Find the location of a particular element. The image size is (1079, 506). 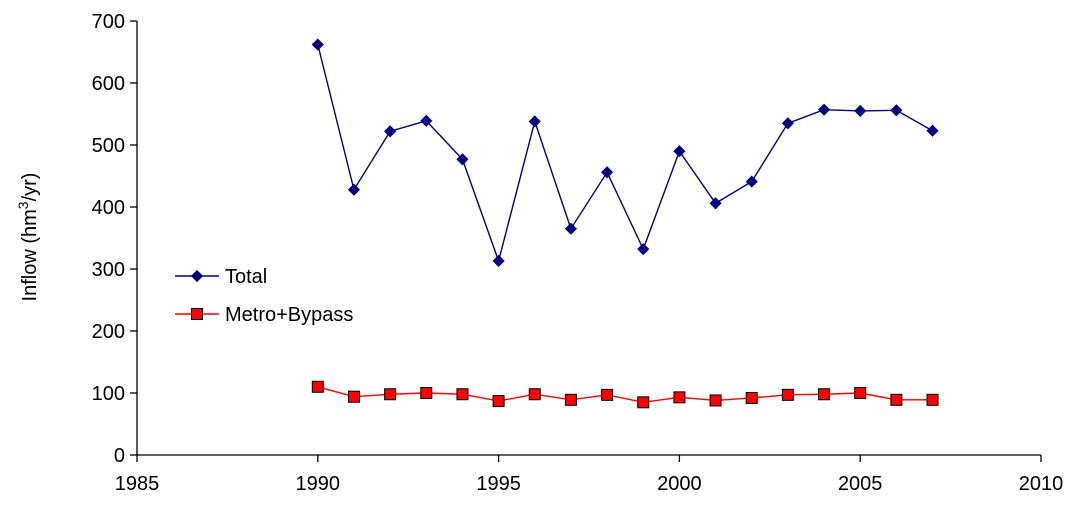

y-tick-label: 600 is located at coordinates (108, 84).